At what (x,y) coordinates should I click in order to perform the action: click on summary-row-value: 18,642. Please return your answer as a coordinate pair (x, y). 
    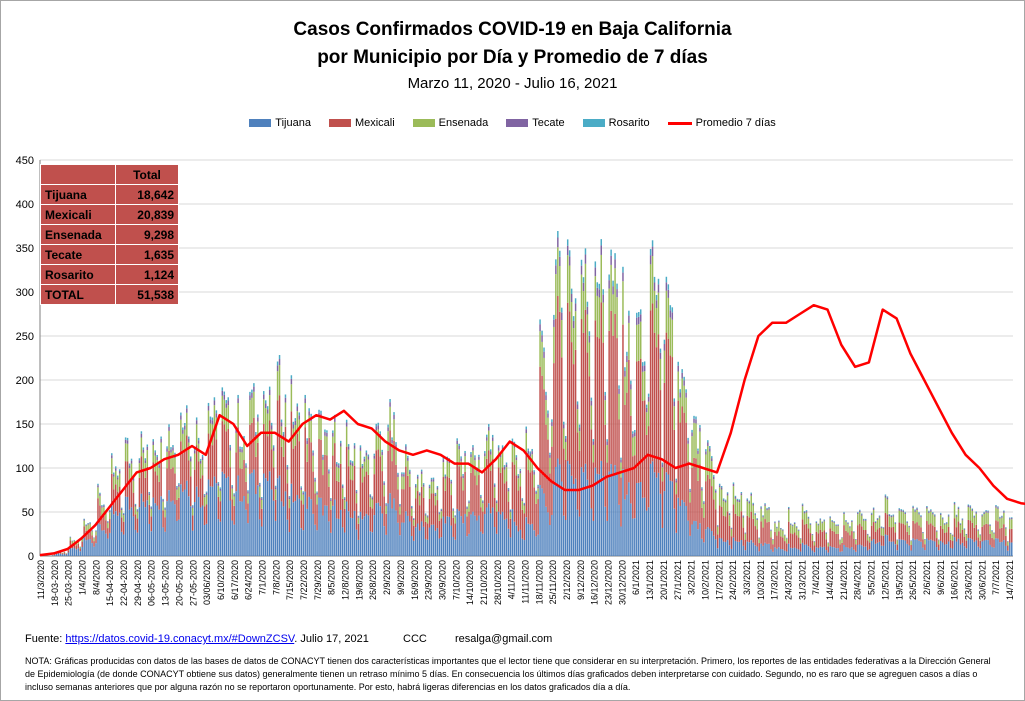
    Looking at the image, I should click on (147, 194).